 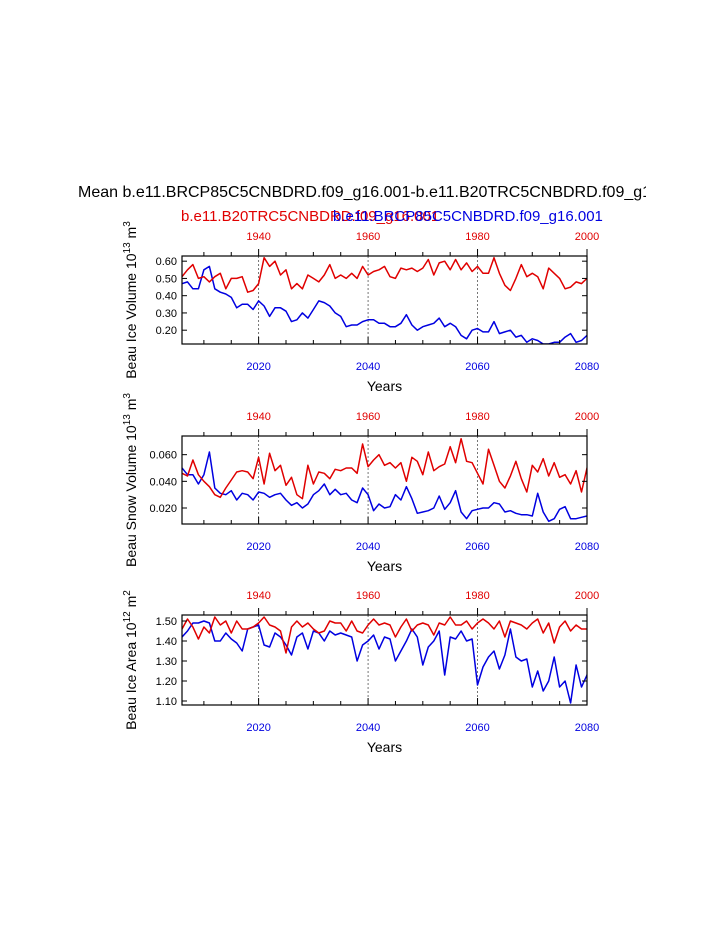 I want to click on y-tick-label: 0.50, so click(x=166, y=279).